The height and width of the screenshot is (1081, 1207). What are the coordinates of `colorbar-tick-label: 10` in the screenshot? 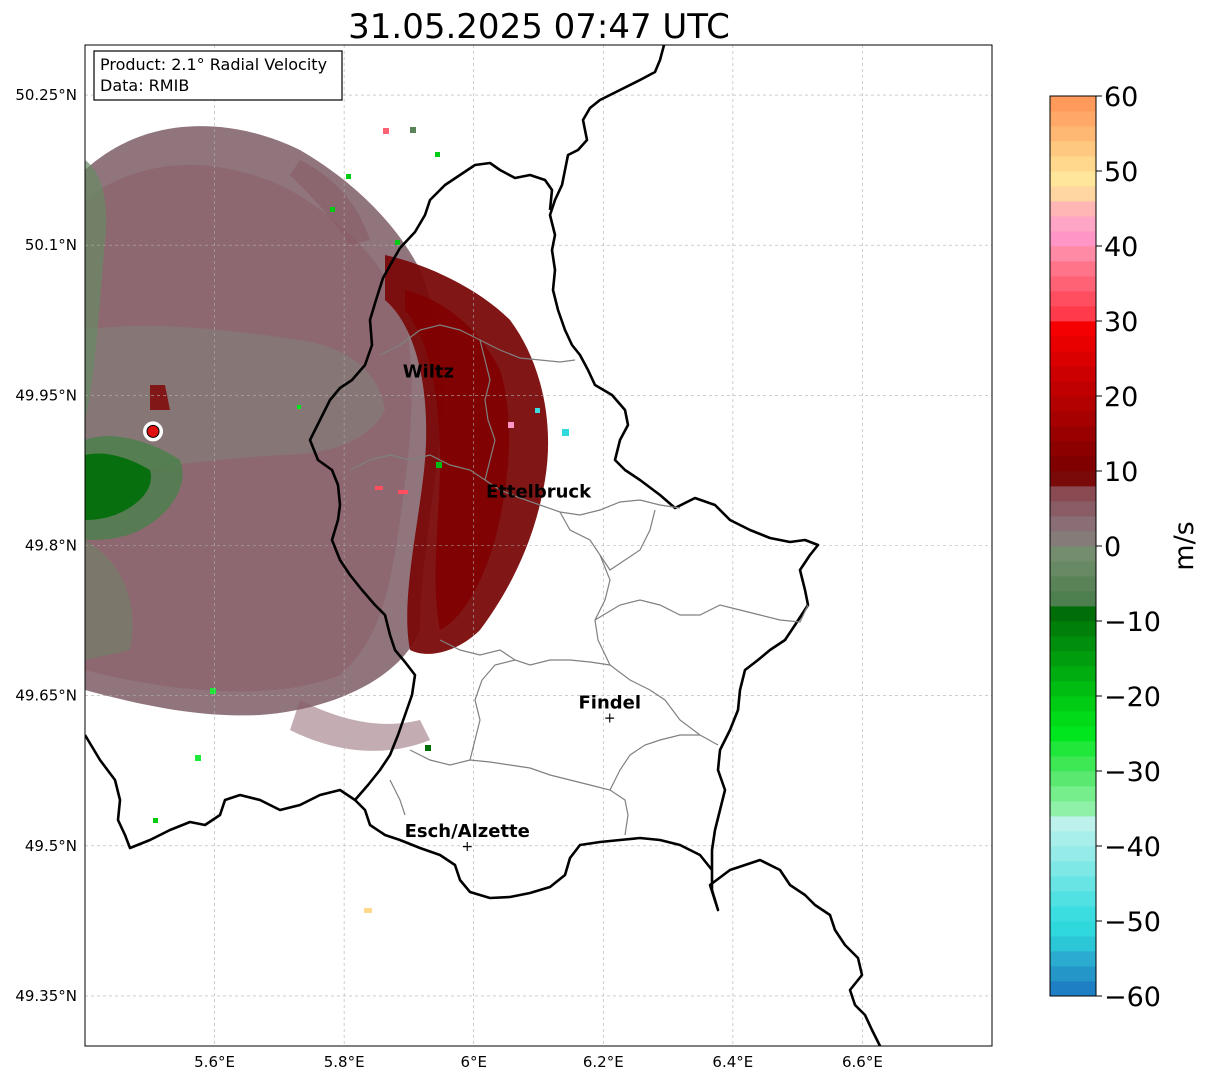 It's located at (1121, 472).